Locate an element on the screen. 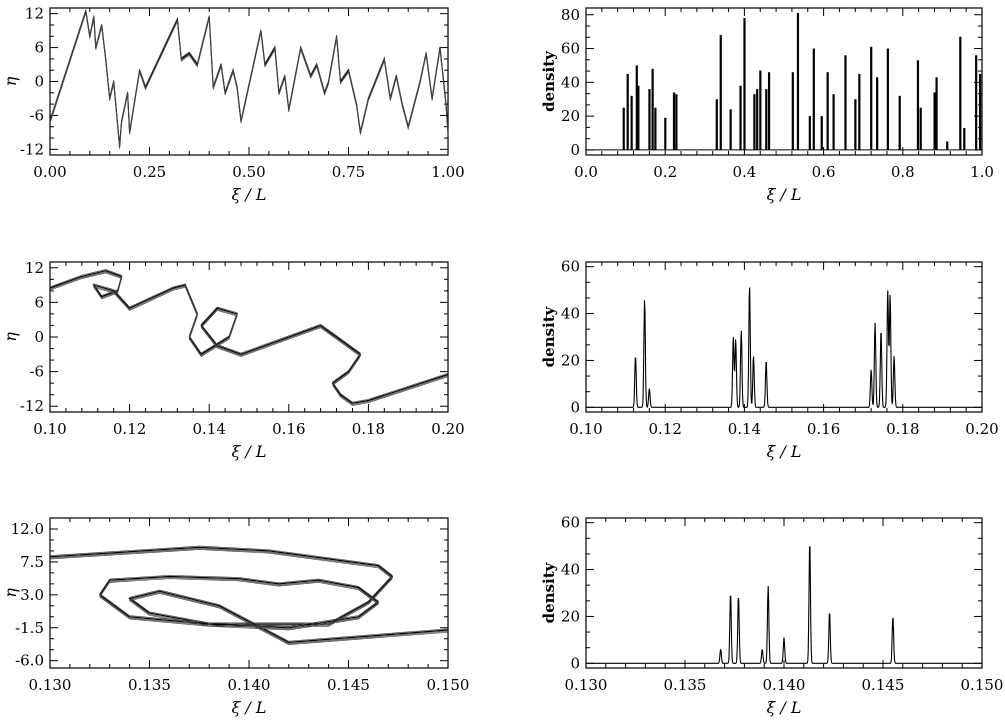  phase-full-ytick-label: -6 is located at coordinates (36, 115).